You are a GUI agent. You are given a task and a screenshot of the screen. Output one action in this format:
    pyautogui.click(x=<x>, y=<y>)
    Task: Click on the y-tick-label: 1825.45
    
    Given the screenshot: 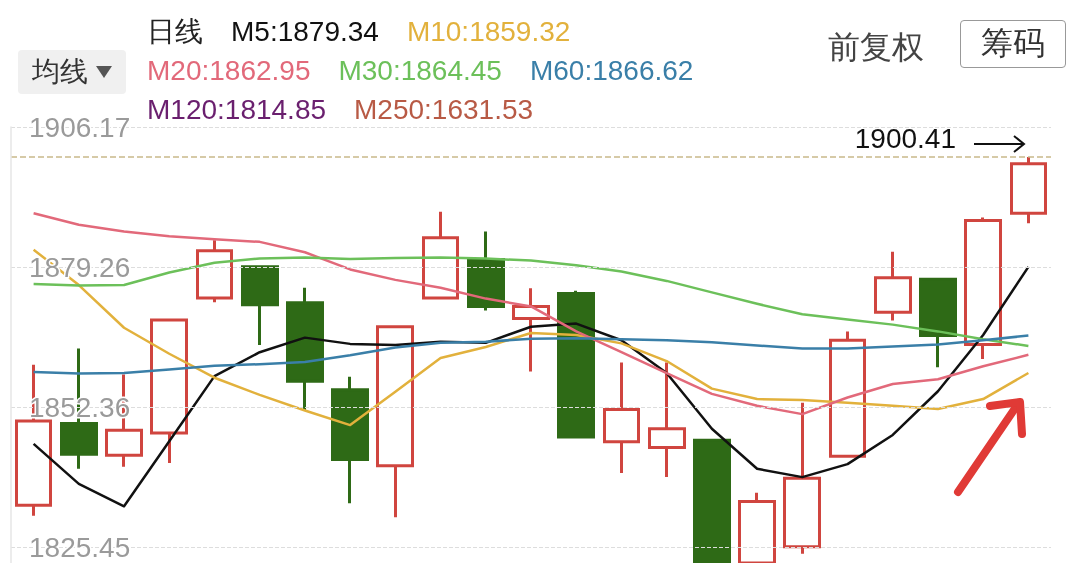 What is the action you would take?
    pyautogui.click(x=80, y=547)
    